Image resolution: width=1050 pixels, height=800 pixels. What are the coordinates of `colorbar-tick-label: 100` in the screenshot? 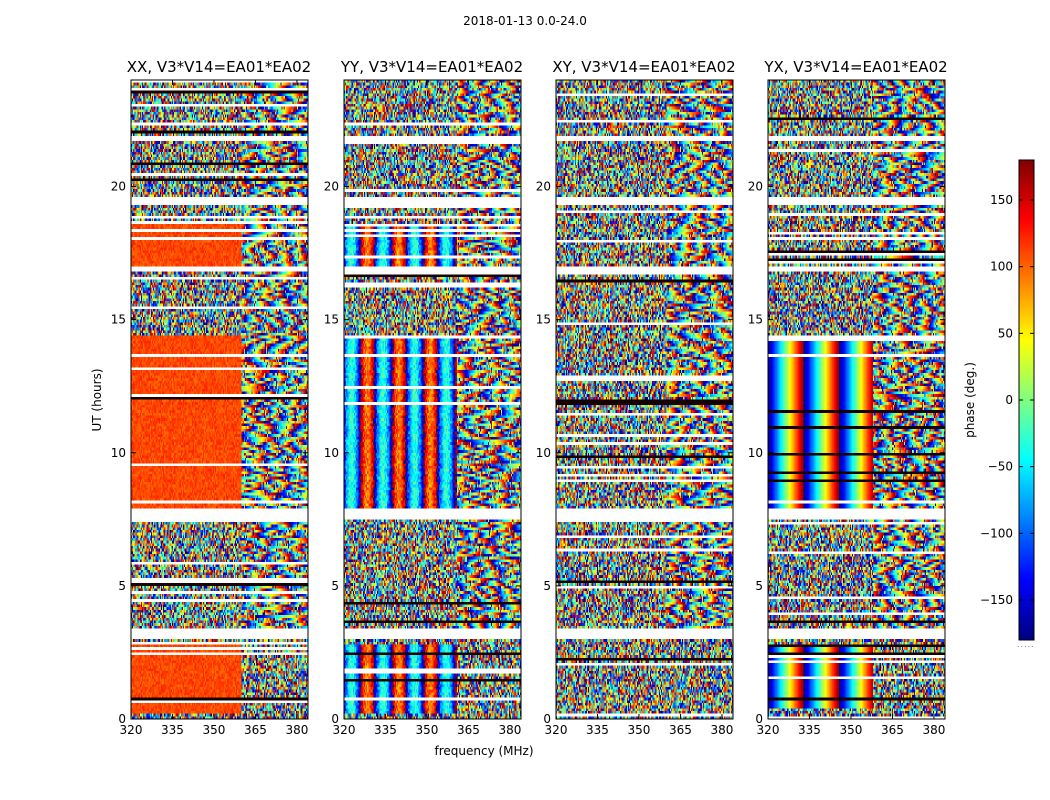 It's located at (1001, 267).